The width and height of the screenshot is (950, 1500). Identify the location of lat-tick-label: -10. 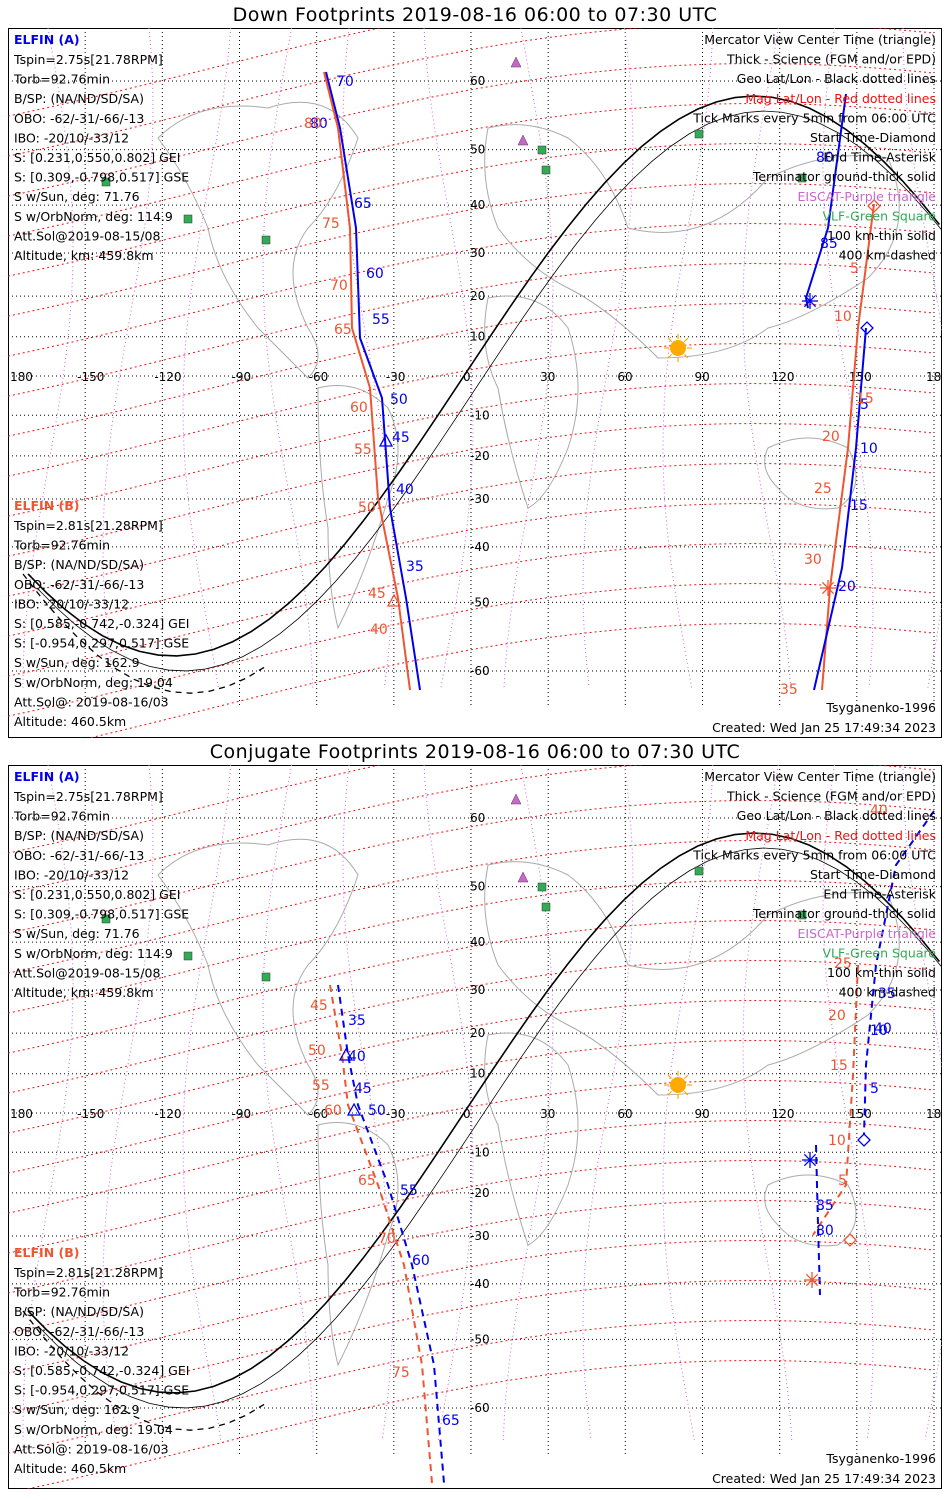
(480, 415).